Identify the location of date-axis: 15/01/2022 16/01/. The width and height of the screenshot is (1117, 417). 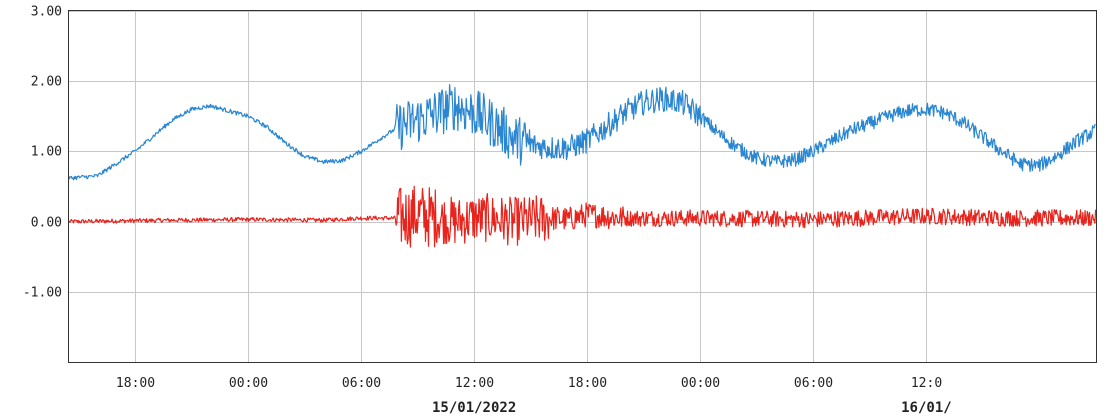
(692, 408).